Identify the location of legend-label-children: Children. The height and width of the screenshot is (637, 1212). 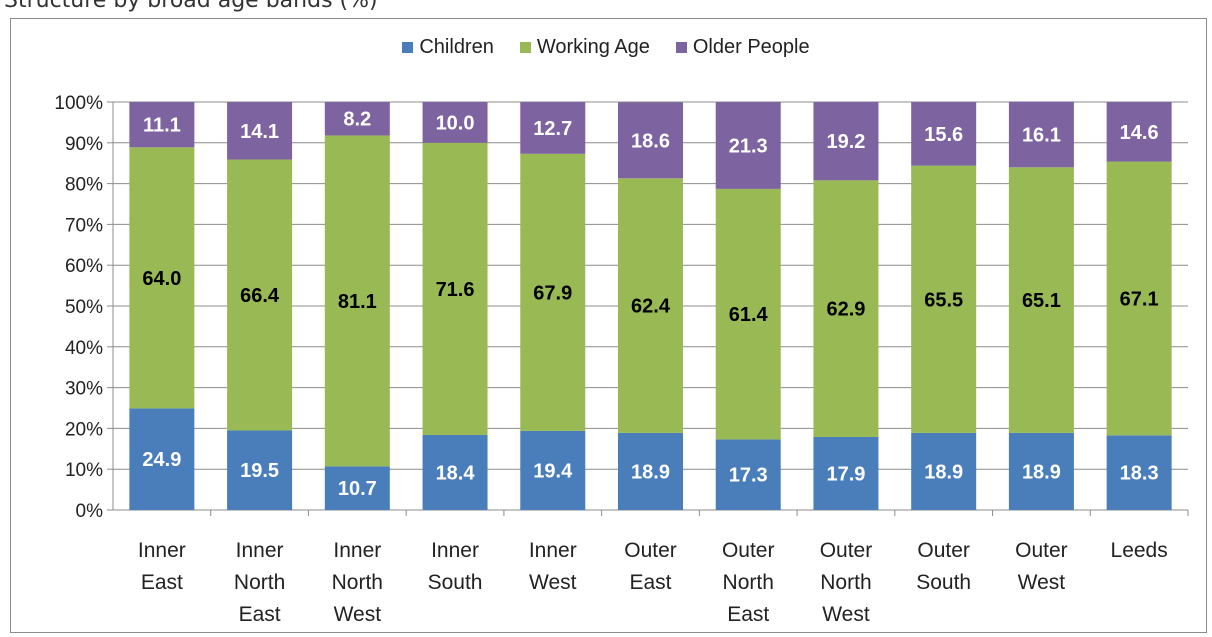
(456, 47).